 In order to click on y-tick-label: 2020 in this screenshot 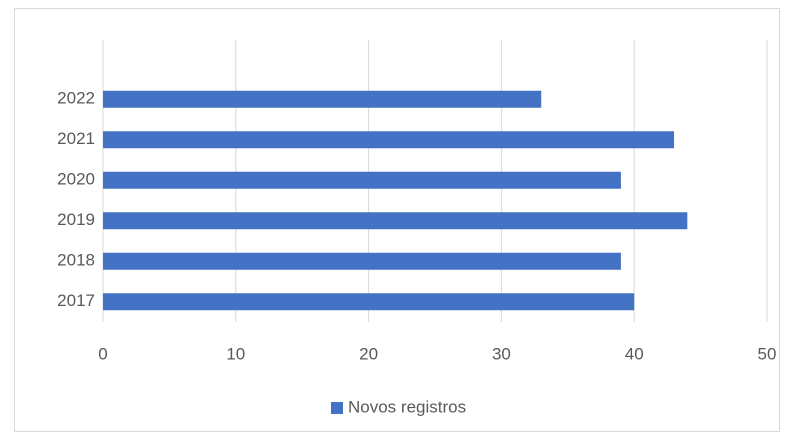, I will do `click(76, 179)`.